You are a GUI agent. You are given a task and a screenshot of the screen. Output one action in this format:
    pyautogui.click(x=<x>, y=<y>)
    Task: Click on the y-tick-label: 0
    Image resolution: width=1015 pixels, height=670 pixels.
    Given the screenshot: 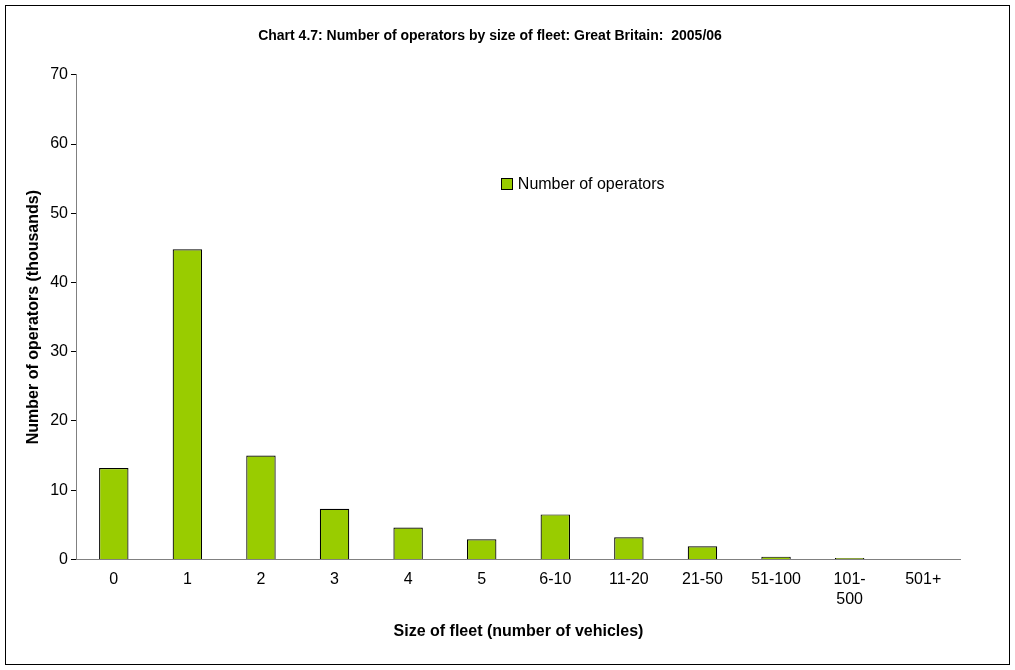 What is the action you would take?
    pyautogui.click(x=64, y=558)
    